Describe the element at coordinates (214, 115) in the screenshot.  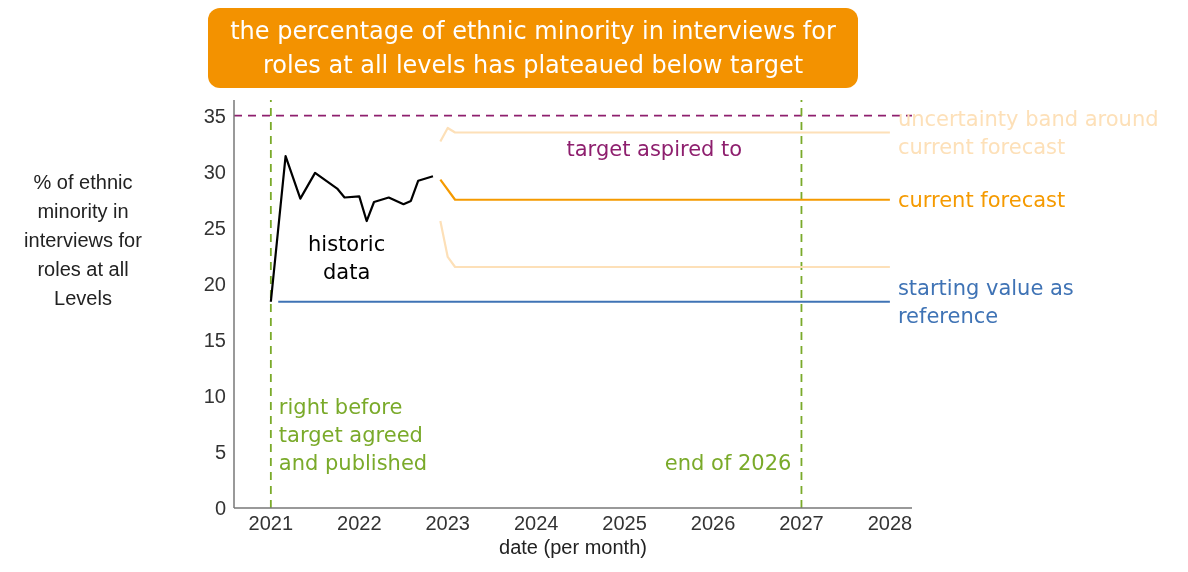
I see `y-tick-label: 35` at that location.